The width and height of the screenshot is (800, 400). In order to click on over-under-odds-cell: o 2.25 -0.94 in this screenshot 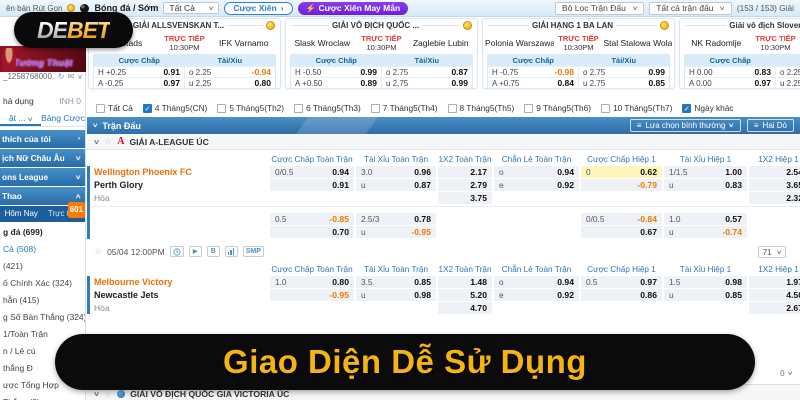, I will do `click(229, 72)`.